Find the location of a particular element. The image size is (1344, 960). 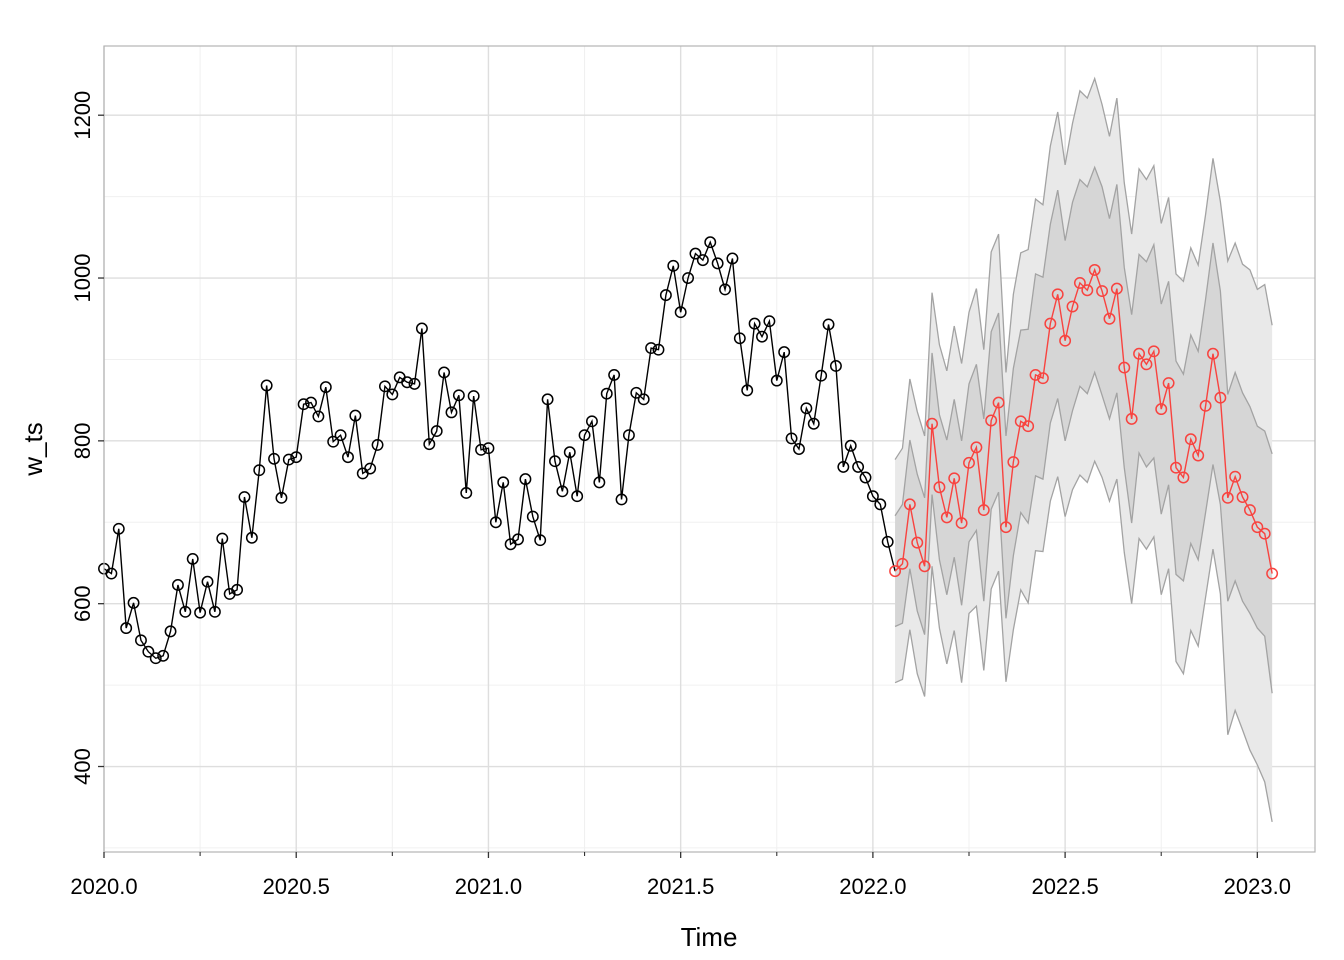

x-tick-label: 2020.5 is located at coordinates (296, 886).